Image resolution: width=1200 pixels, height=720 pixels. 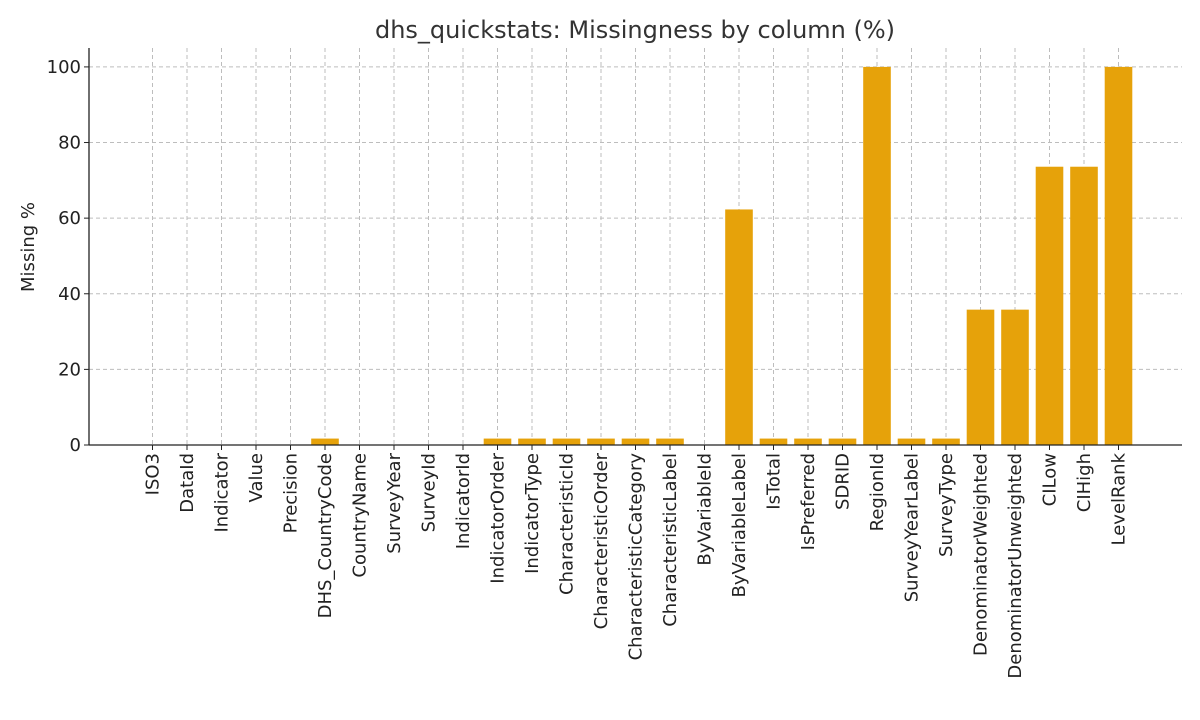 I want to click on y-tick-label: 100, so click(x=64, y=67).